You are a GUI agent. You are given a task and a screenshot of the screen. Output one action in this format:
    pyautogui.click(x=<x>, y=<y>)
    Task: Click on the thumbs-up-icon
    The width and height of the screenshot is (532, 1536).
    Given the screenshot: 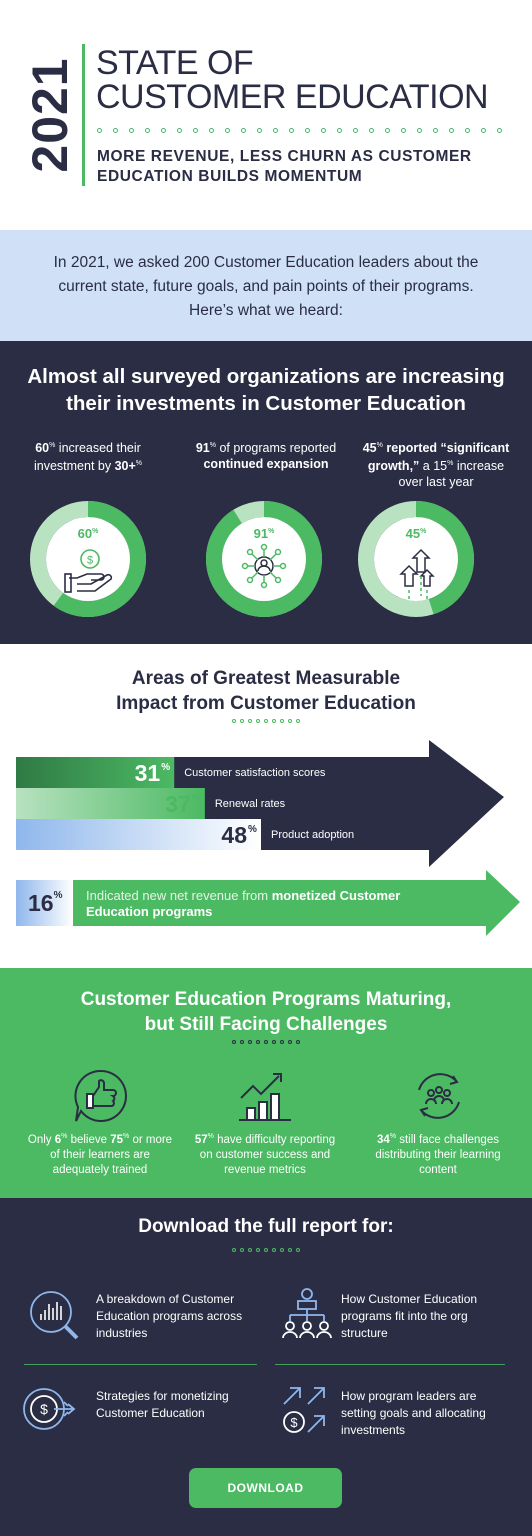 What is the action you would take?
    pyautogui.click(x=100, y=1095)
    